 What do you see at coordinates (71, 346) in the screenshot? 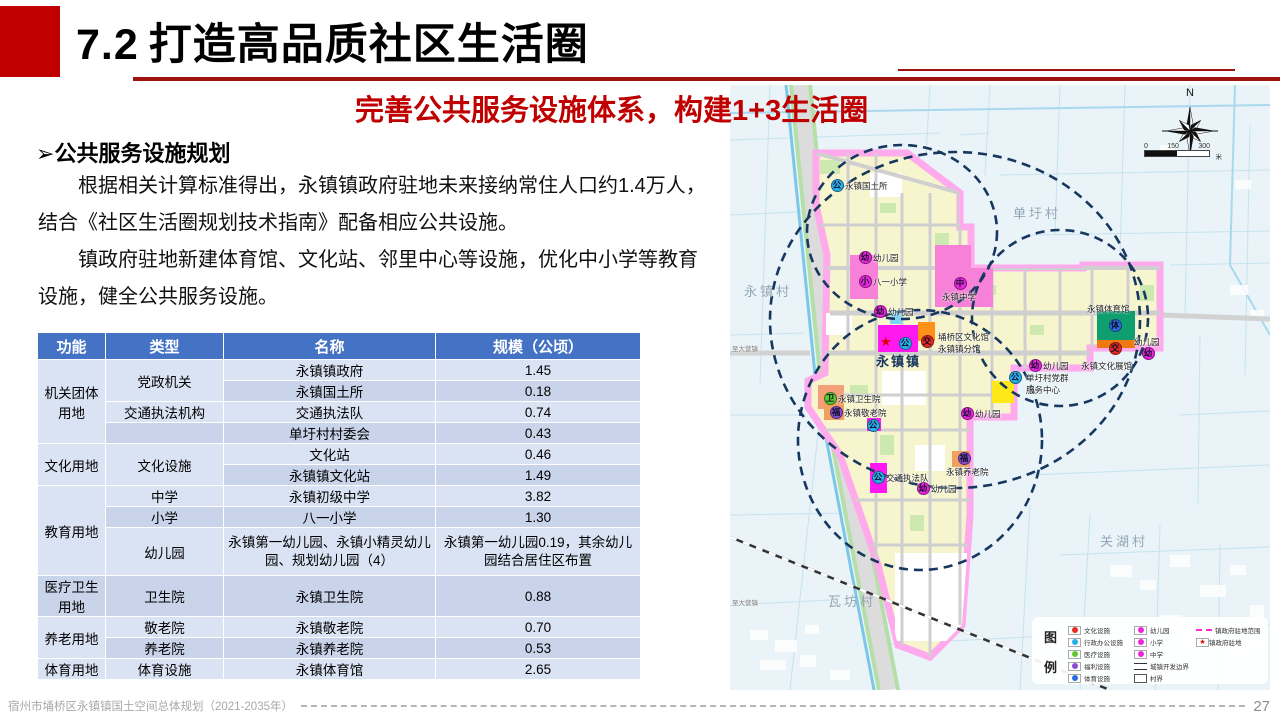
I see `table-header-cell: 功能` at bounding box center [71, 346].